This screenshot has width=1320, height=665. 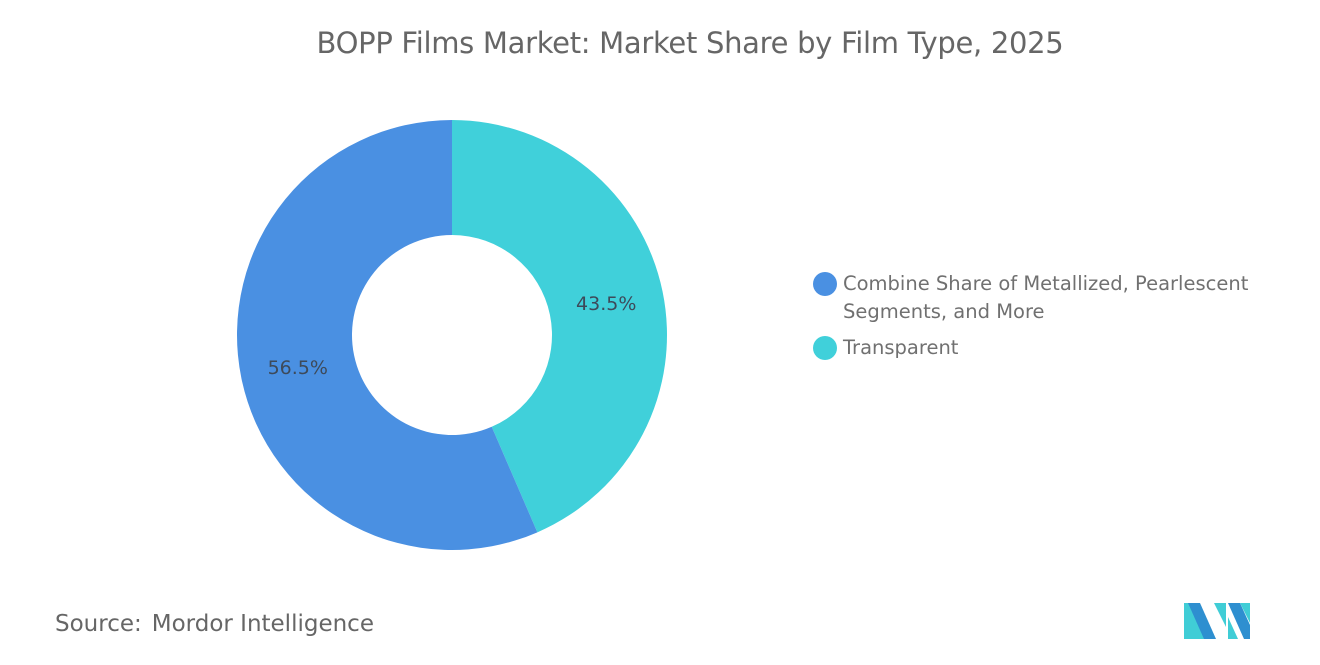 I want to click on source-key: Source:, so click(x=98, y=624).